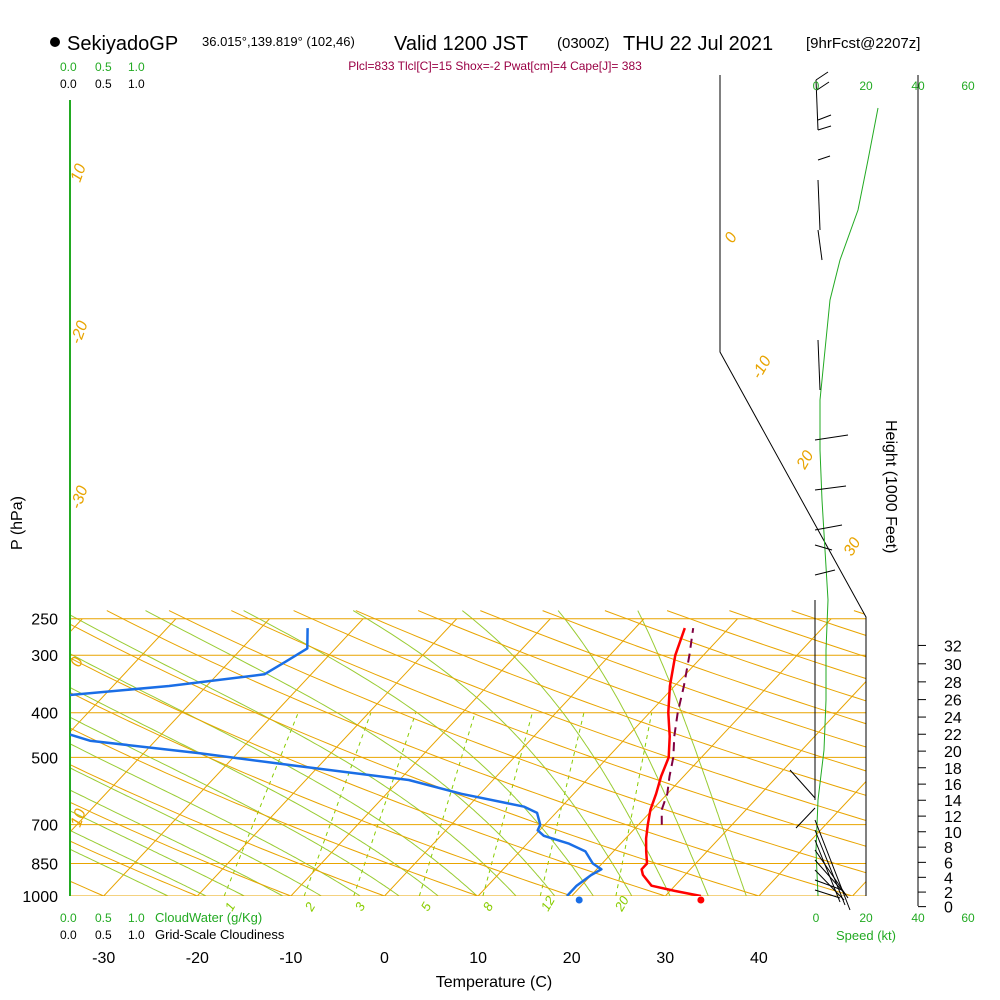 This screenshot has width=1000, height=1000. What do you see at coordinates (572, 958) in the screenshot?
I see `x-tick-label: 20` at bounding box center [572, 958].